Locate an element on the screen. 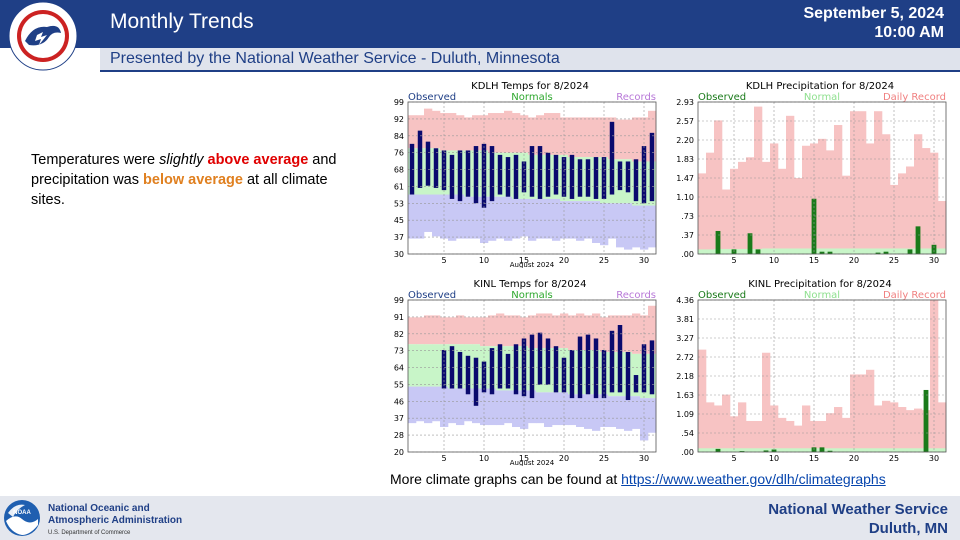  page-title: Monthly Trends is located at coordinates (182, 21).